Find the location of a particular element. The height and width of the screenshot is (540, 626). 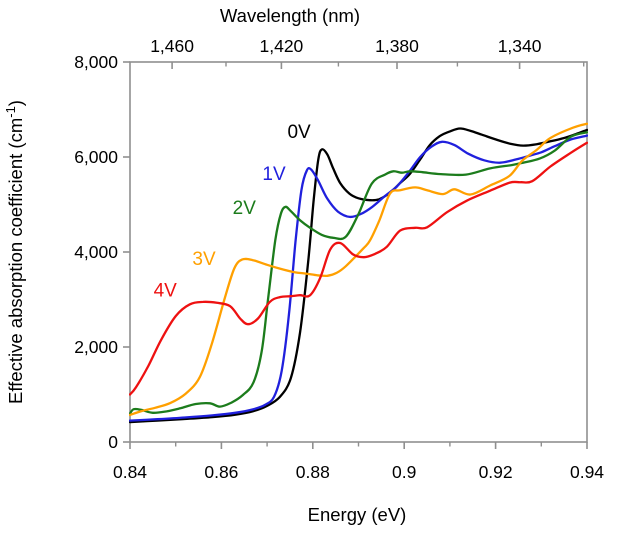

top-tick-label: 1,380 is located at coordinates (397, 46).